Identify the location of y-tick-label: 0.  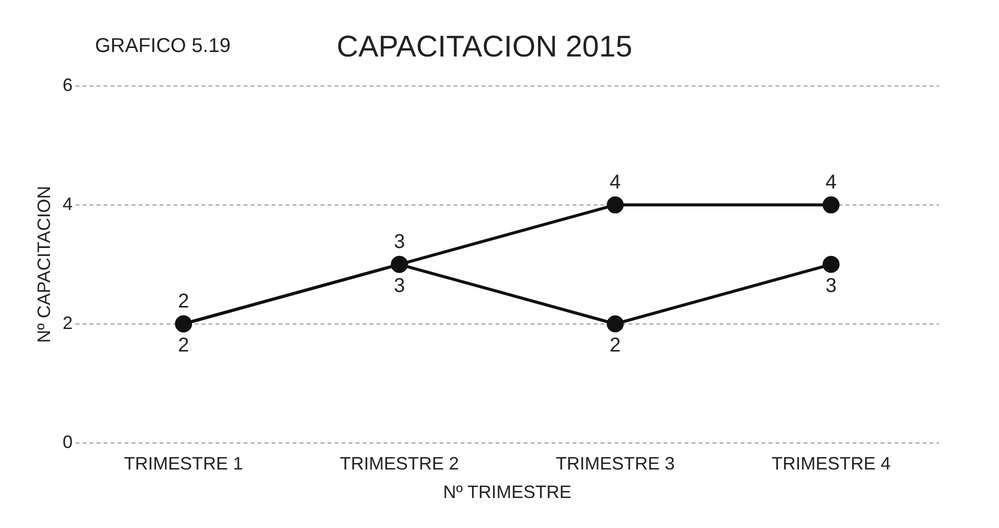
(67, 442).